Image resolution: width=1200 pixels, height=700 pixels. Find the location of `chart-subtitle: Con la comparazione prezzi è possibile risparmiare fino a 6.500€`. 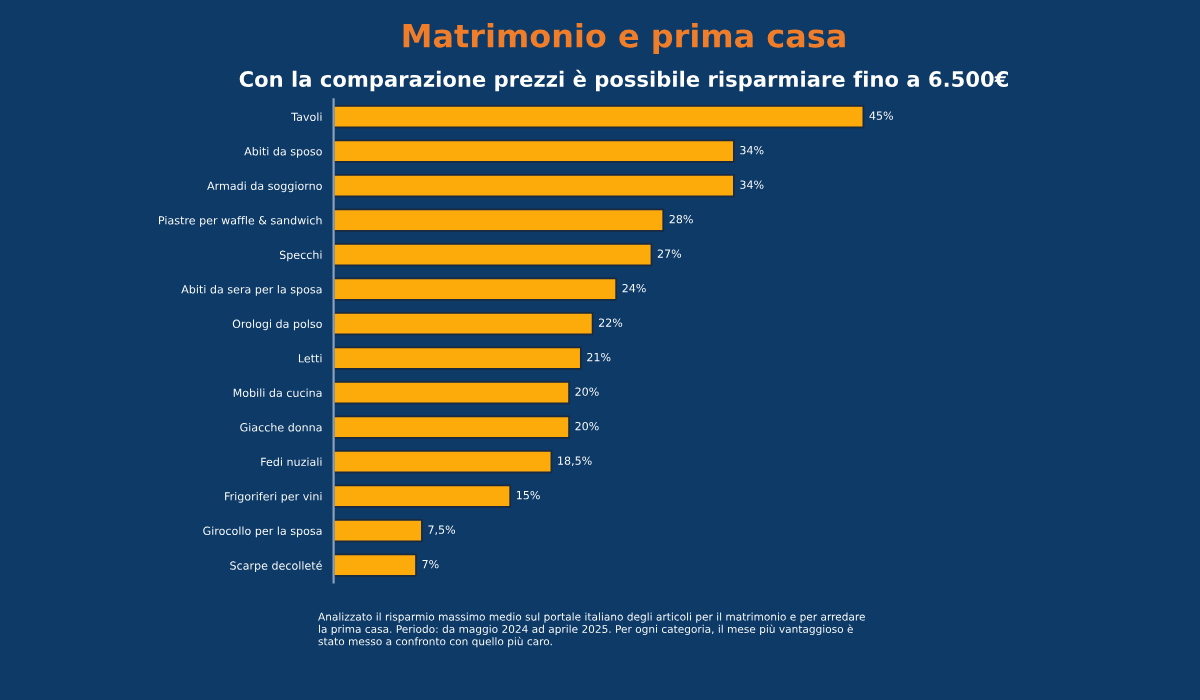

chart-subtitle: Con la comparazione prezzi è possibile risparmiare fino a 6.500€ is located at coordinates (623, 80).